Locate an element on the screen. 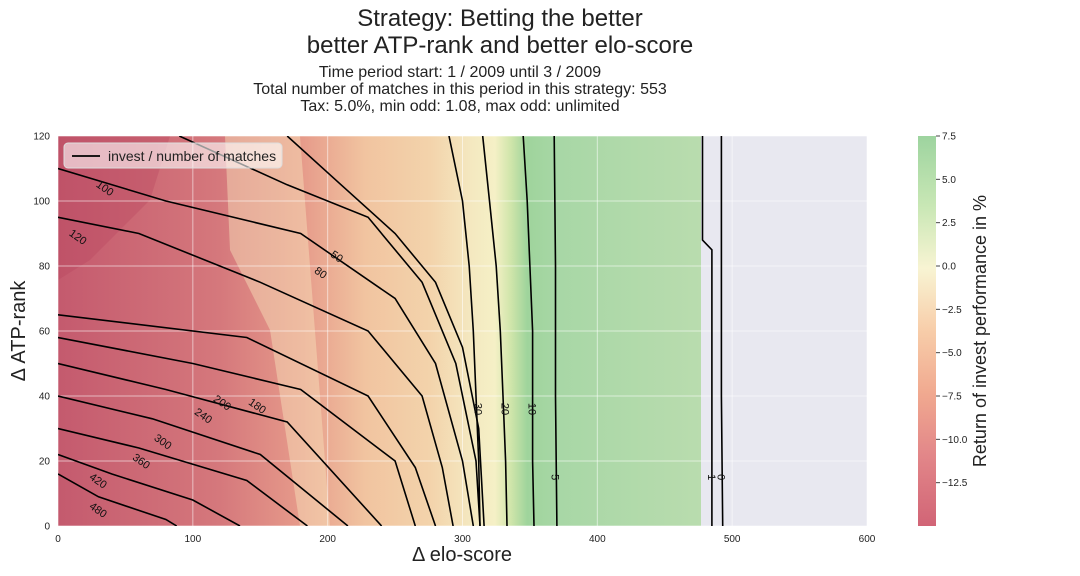 The image size is (1080, 576). contour-label: 20 is located at coordinates (505, 409).